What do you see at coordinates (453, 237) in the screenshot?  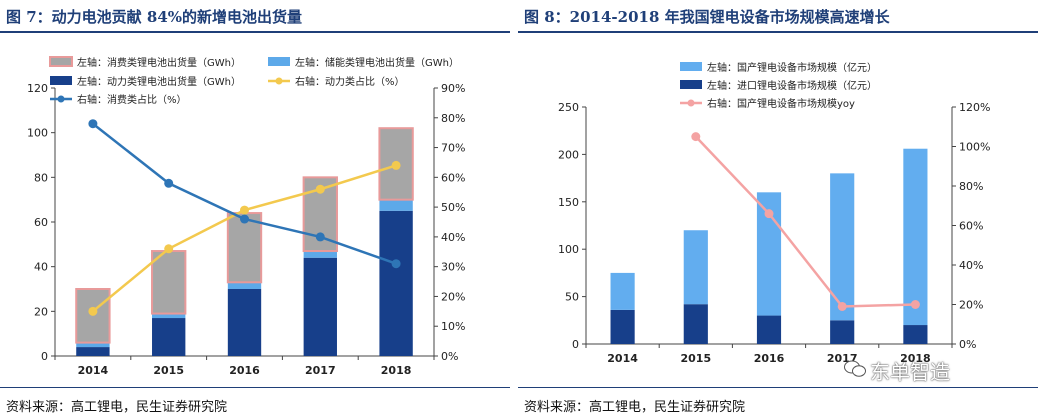 I see `left-y2-tick-label: 40%` at bounding box center [453, 237].